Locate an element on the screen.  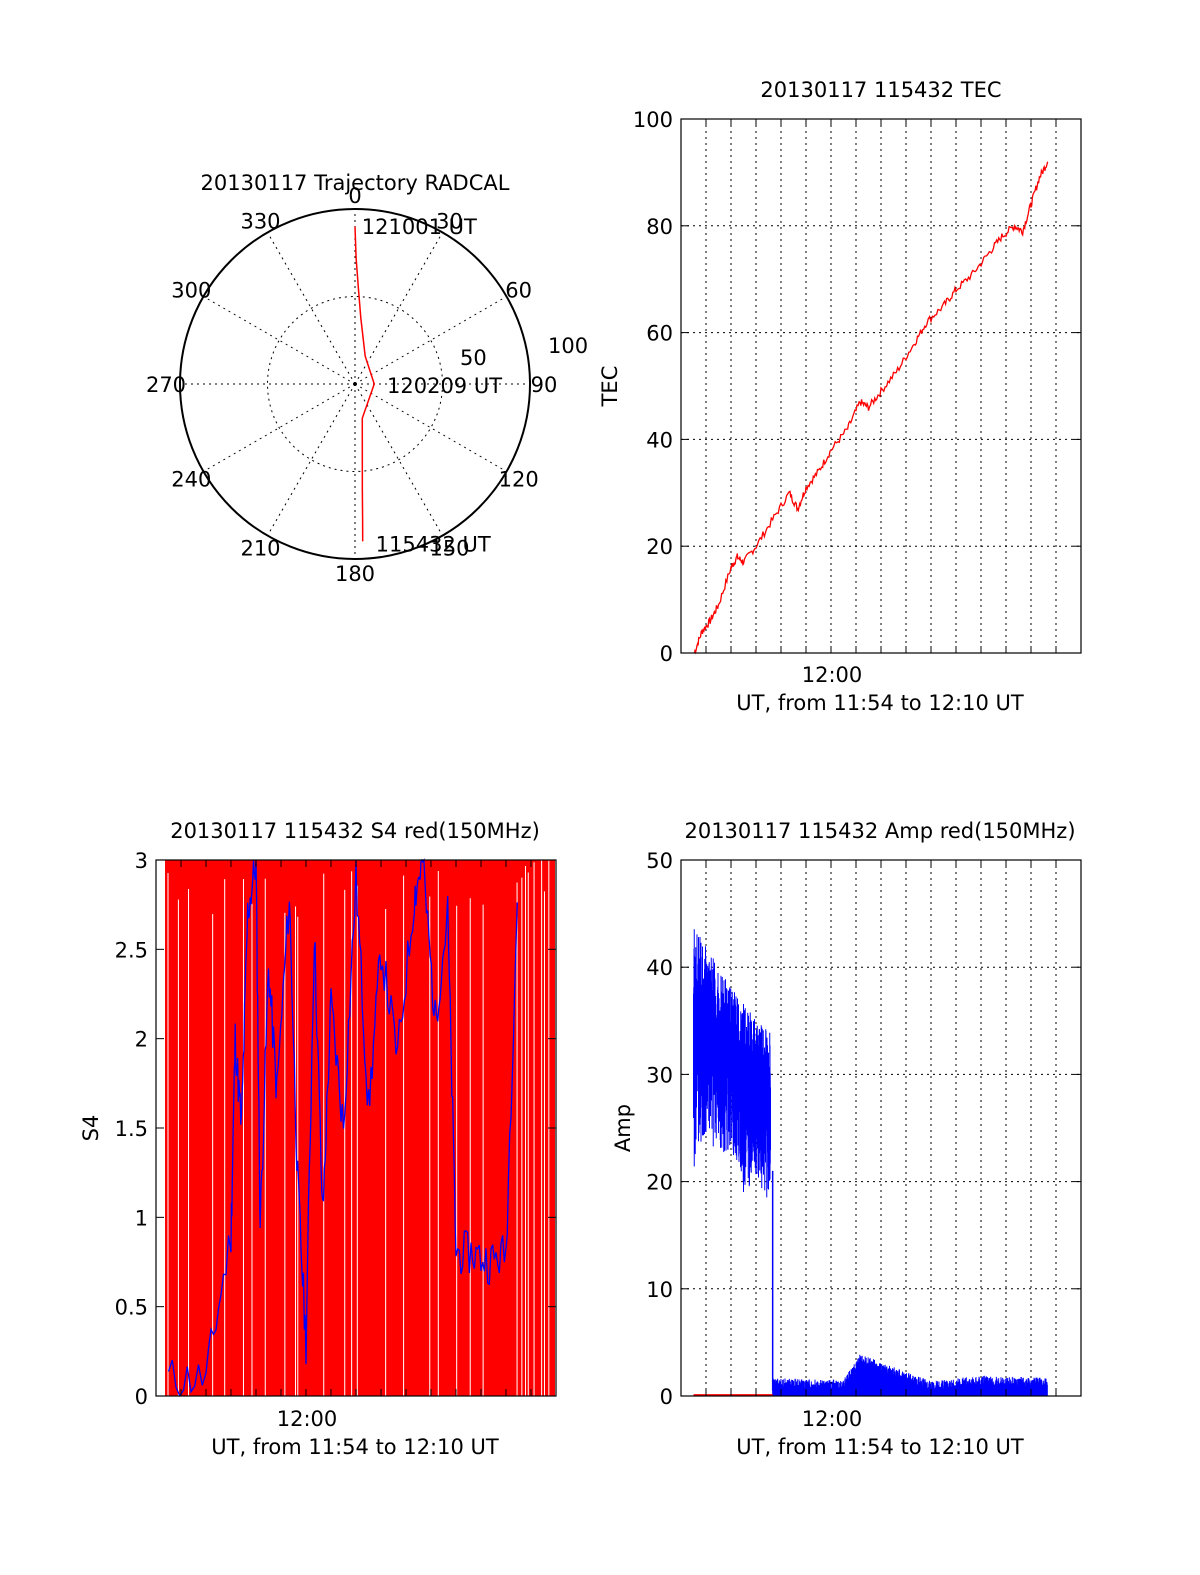
tec-y-tick-label: 80 is located at coordinates (659, 227).